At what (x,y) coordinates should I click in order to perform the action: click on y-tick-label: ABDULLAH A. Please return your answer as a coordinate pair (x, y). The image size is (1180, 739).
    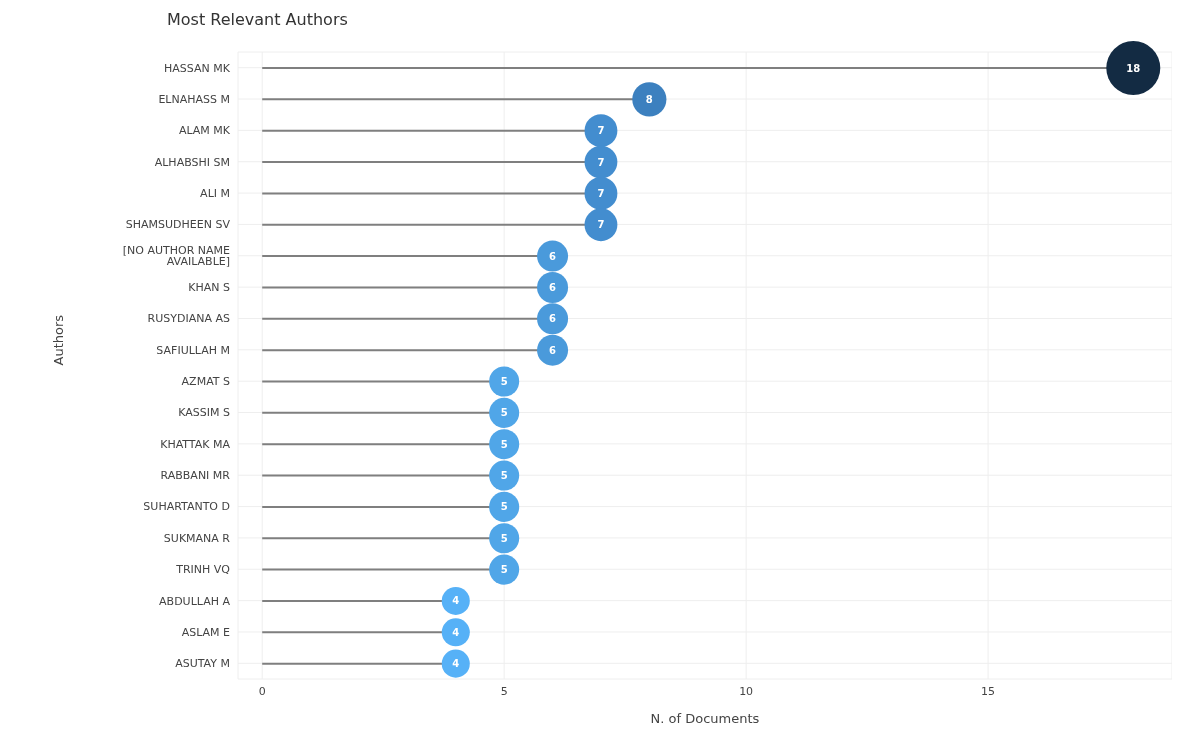
    Looking at the image, I should click on (195, 601).